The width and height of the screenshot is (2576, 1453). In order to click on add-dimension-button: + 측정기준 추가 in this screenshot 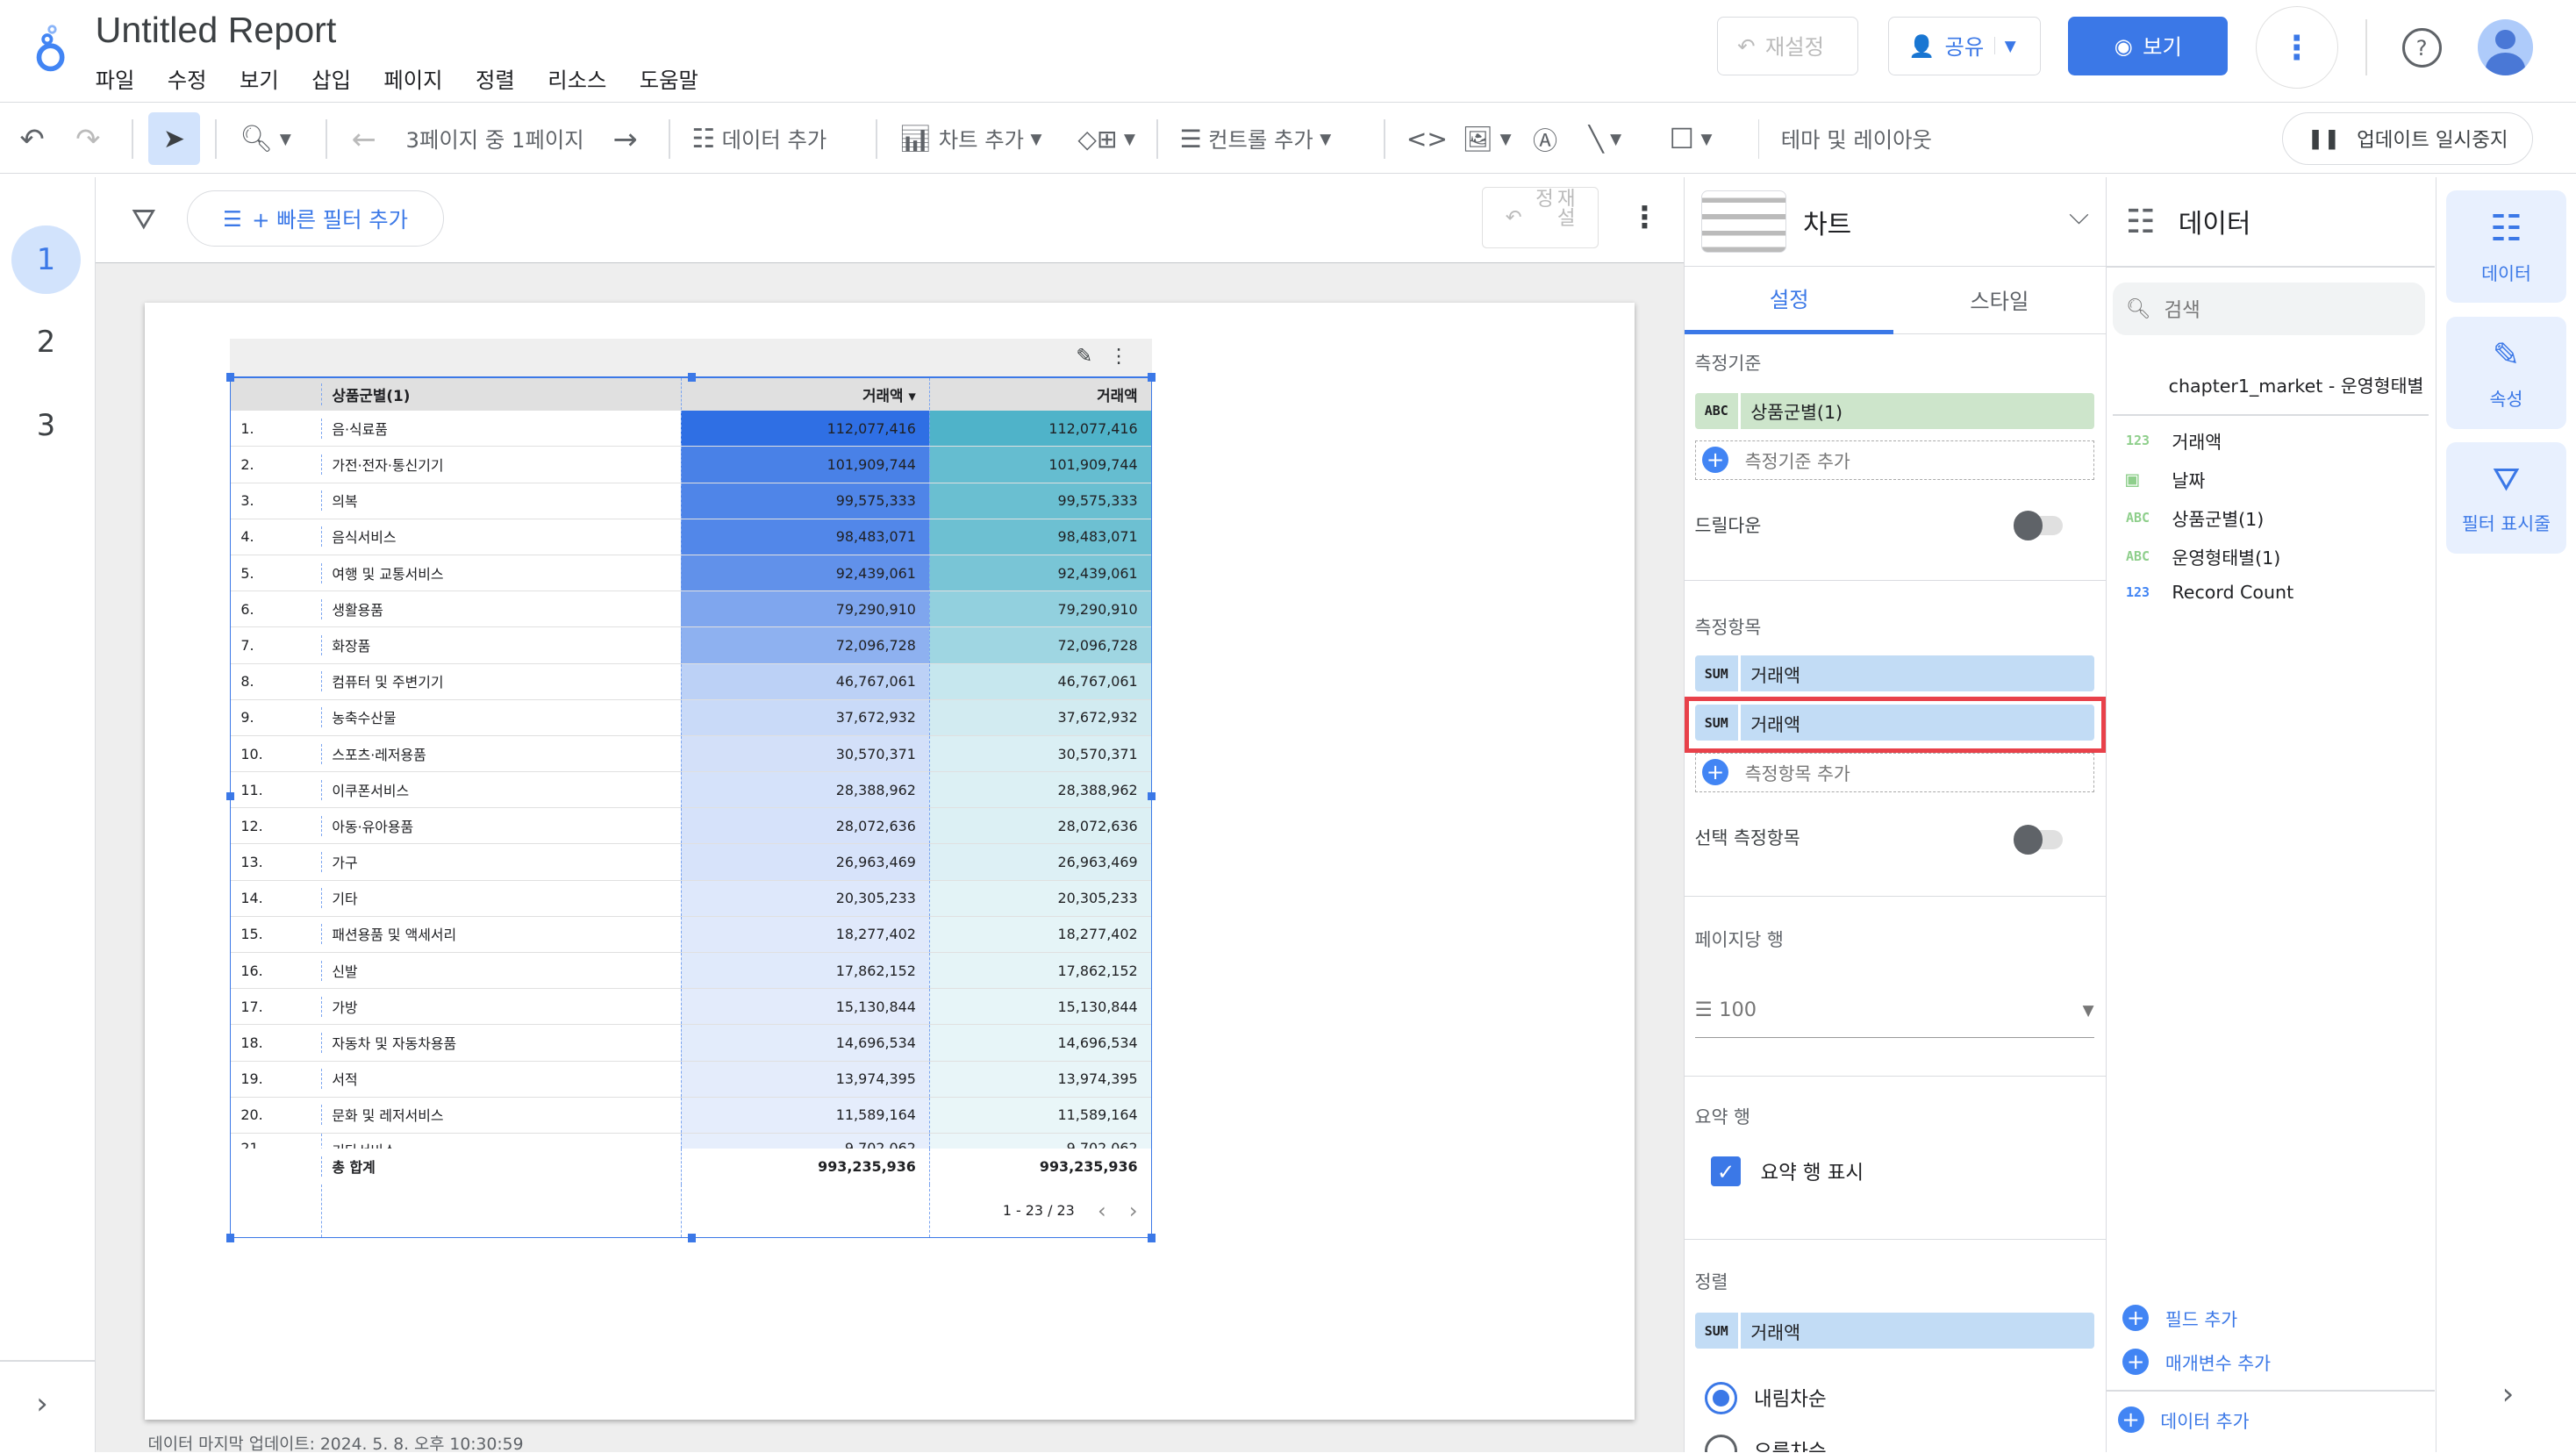, I will do `click(1894, 460)`.